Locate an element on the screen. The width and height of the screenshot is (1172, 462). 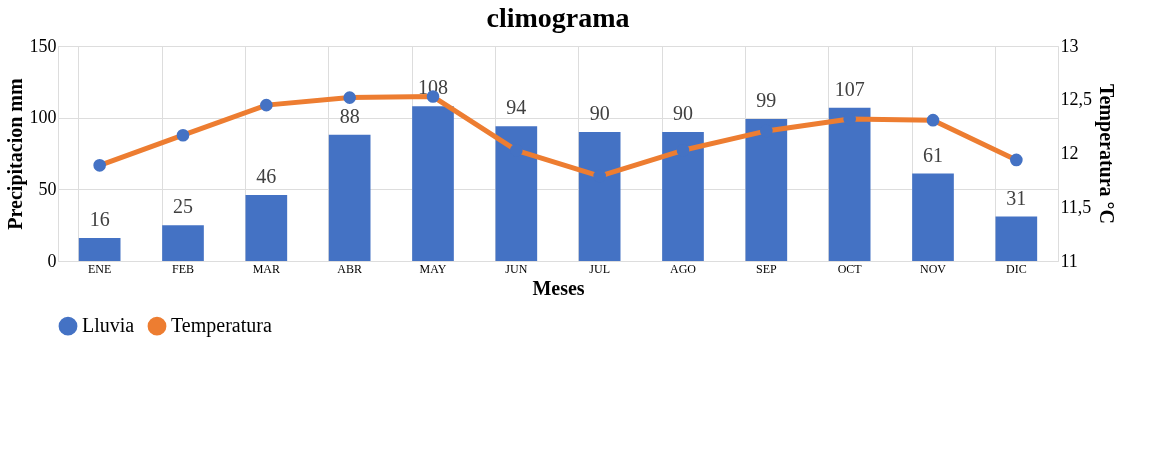
data-label: 88 is located at coordinates (349, 115).